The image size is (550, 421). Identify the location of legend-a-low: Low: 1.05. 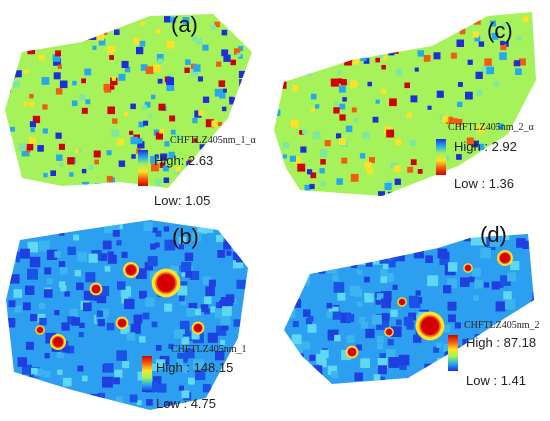
(182, 200).